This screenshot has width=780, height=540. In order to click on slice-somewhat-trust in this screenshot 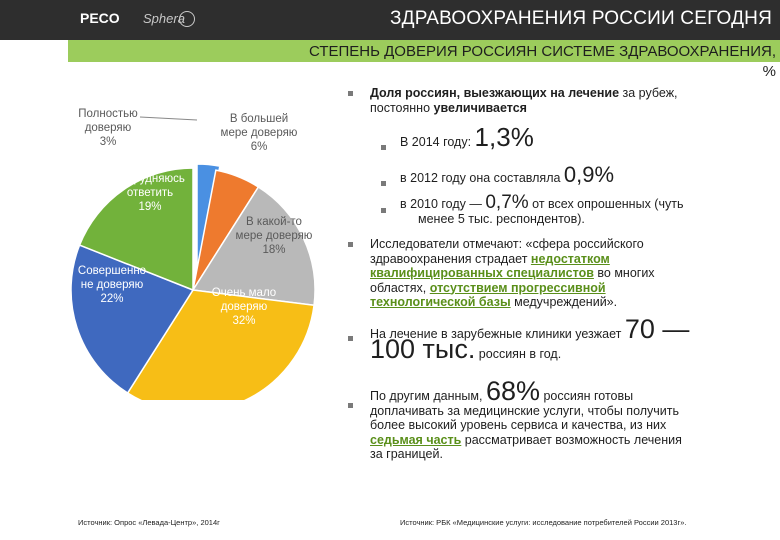, I will do `click(253, 246)`.